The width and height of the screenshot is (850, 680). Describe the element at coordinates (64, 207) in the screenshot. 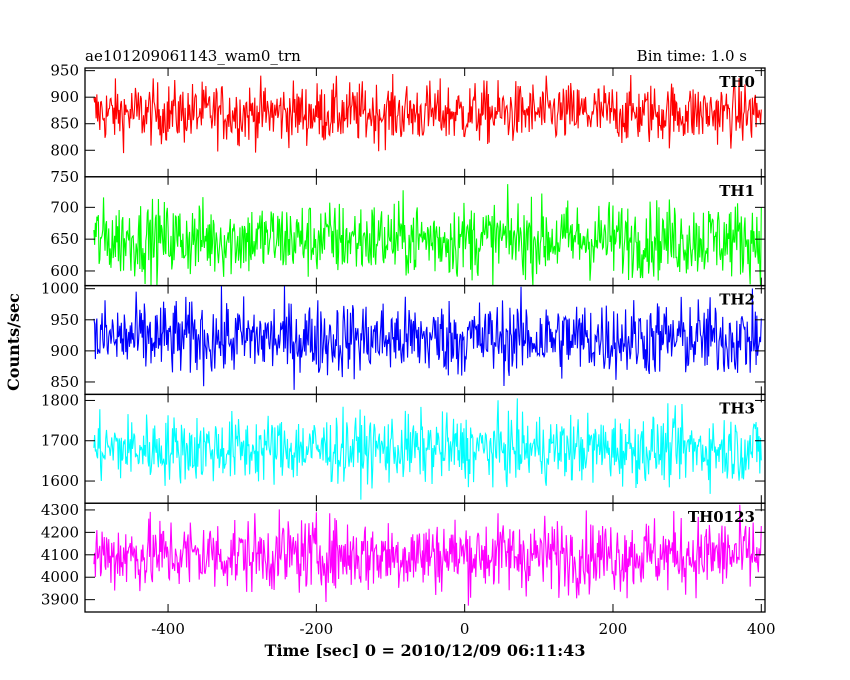

I see `y-tick-label: 700` at that location.